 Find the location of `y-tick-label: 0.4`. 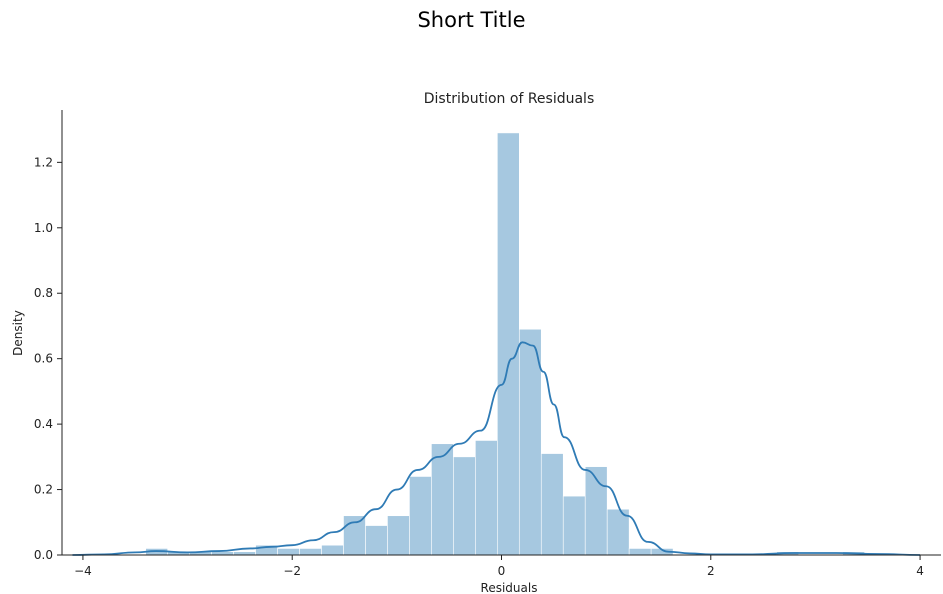

y-tick-label: 0.4 is located at coordinates (43, 424).